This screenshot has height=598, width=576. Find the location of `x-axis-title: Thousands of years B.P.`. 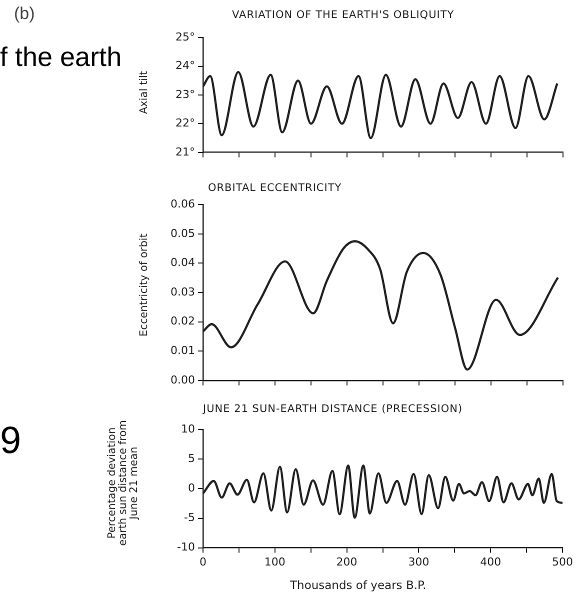

x-axis-title: Thousands of years B.P. is located at coordinates (358, 585).